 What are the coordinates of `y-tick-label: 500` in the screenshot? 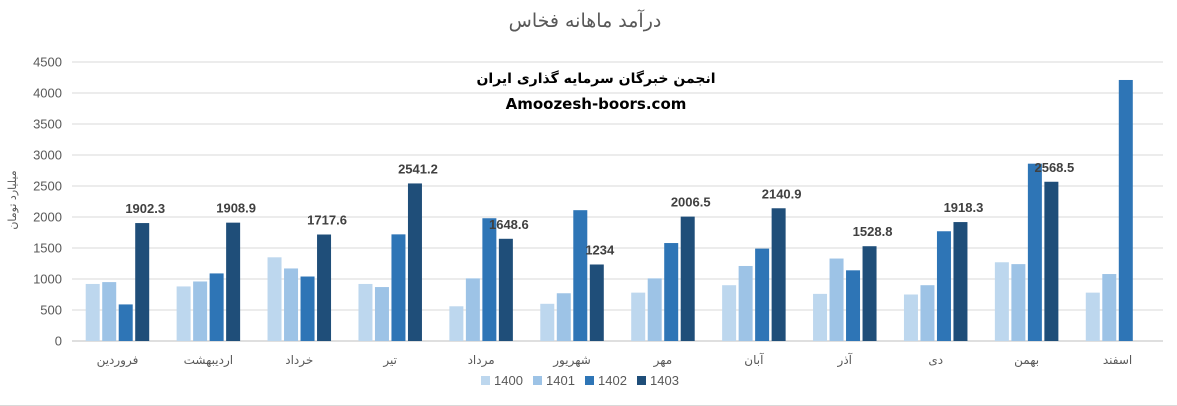 It's located at (51, 310).